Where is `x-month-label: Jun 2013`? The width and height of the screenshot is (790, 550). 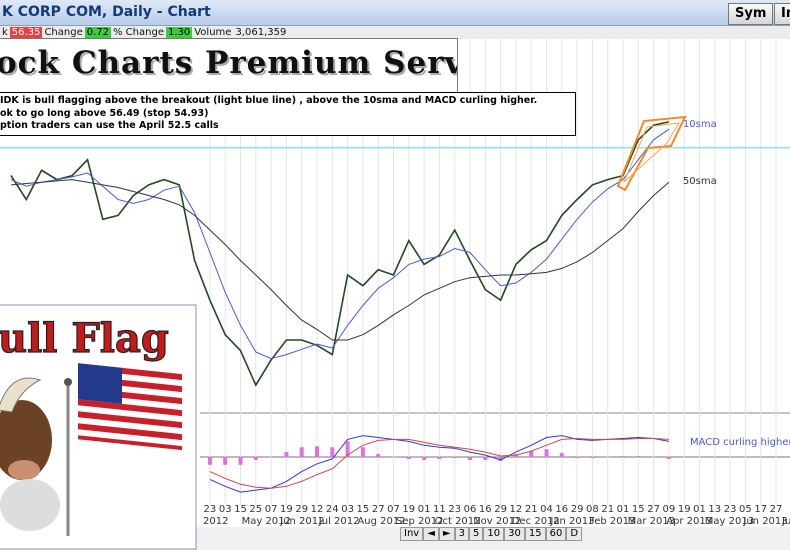 x-month-label: Jun 2013 is located at coordinates (764, 521).